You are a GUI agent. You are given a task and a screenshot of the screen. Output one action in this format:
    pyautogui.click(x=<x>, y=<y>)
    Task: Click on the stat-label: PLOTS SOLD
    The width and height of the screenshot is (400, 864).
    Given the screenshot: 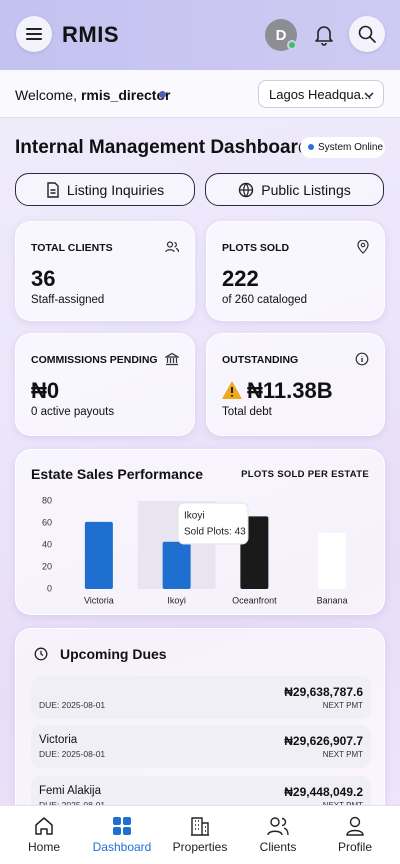 What is the action you would take?
    pyautogui.click(x=256, y=248)
    